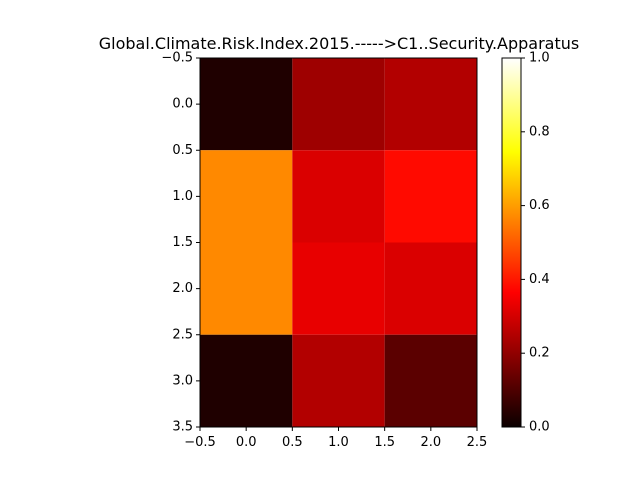 The width and height of the screenshot is (640, 480). I want to click on x-tick-label: 0.0, so click(246, 442).